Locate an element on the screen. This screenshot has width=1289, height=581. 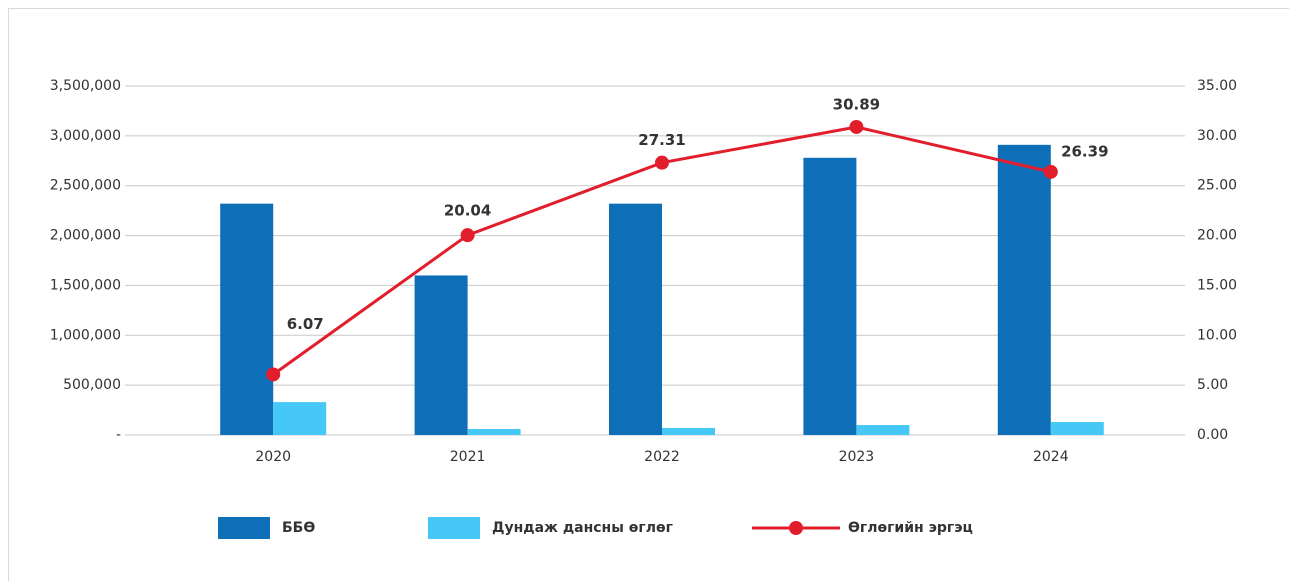
x-tick-label: 2023 is located at coordinates (857, 457).